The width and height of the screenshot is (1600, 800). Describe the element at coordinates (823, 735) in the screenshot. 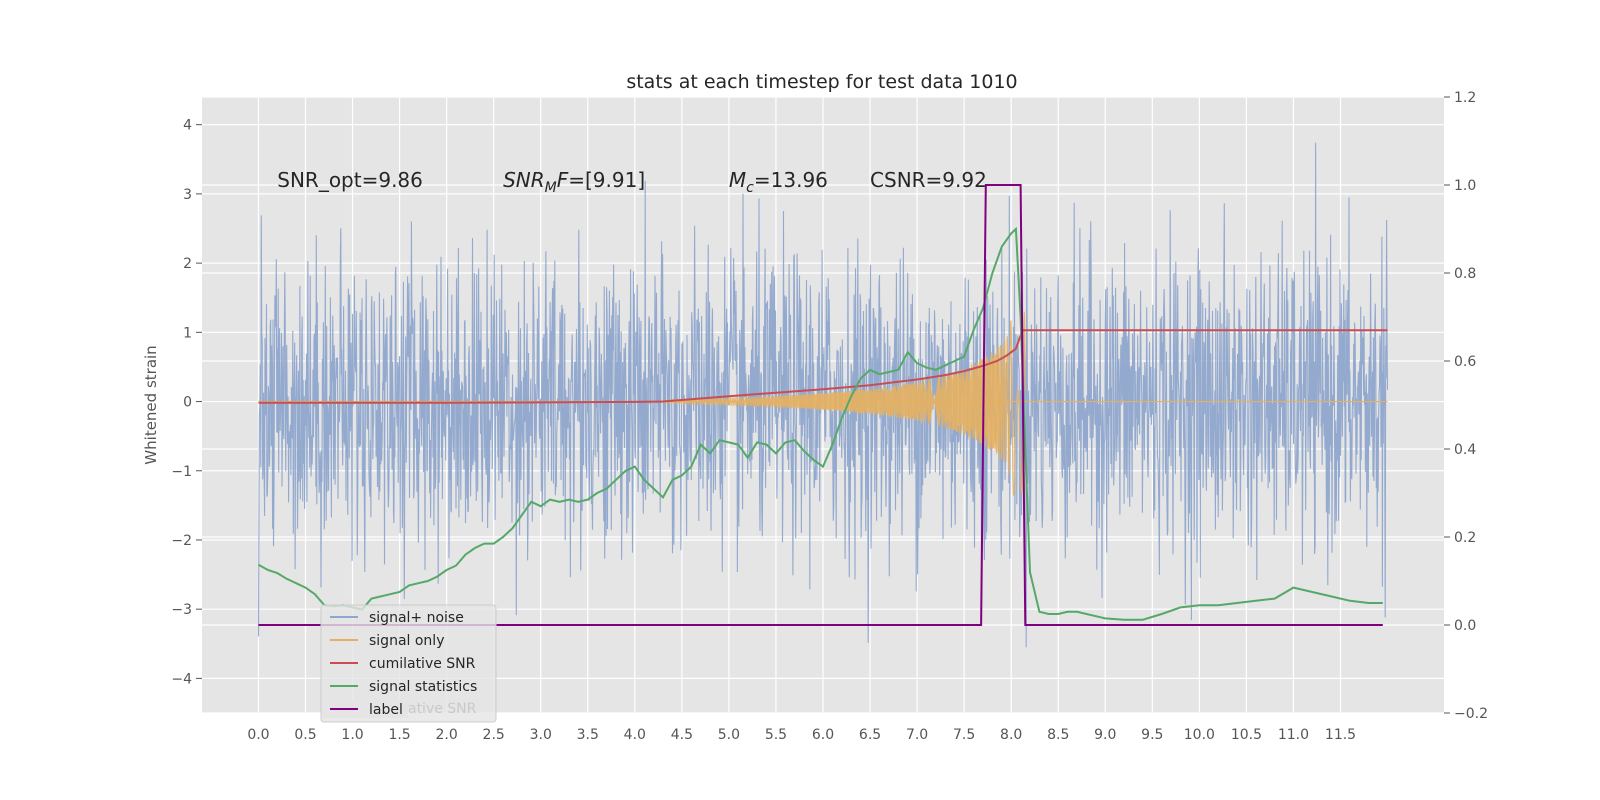

I see `x-tick-label: 6.0` at that location.